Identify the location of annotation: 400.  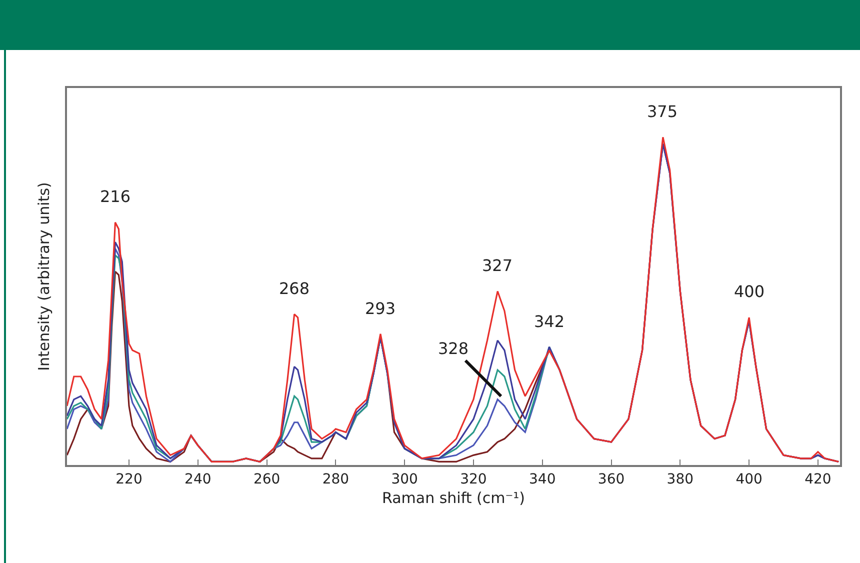
(749, 291).